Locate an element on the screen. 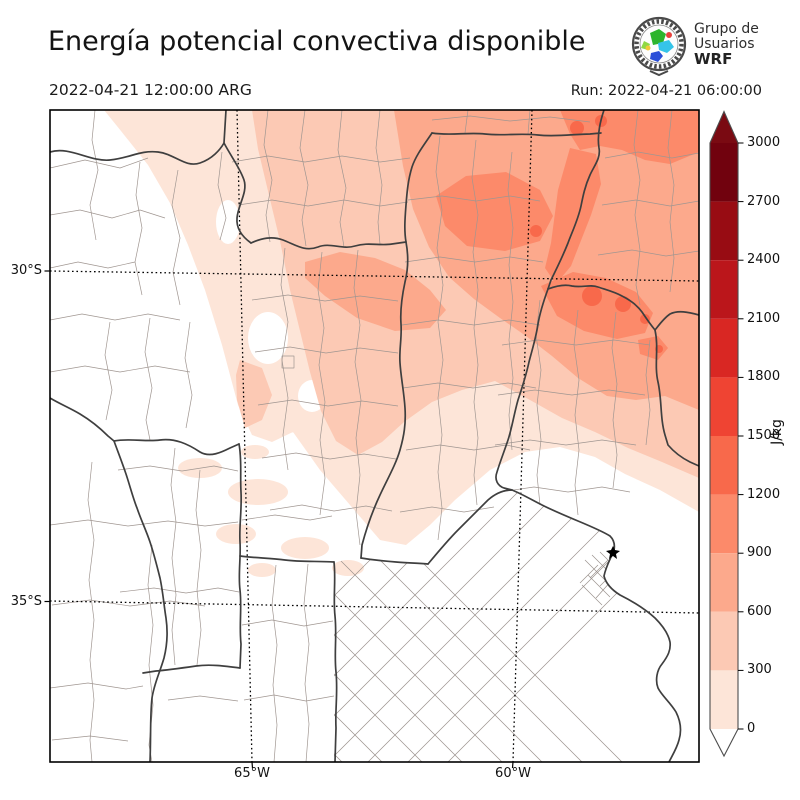 Image resolution: width=800 pixels, height=800 pixels. logo-line-3: WRF is located at coordinates (713, 58).